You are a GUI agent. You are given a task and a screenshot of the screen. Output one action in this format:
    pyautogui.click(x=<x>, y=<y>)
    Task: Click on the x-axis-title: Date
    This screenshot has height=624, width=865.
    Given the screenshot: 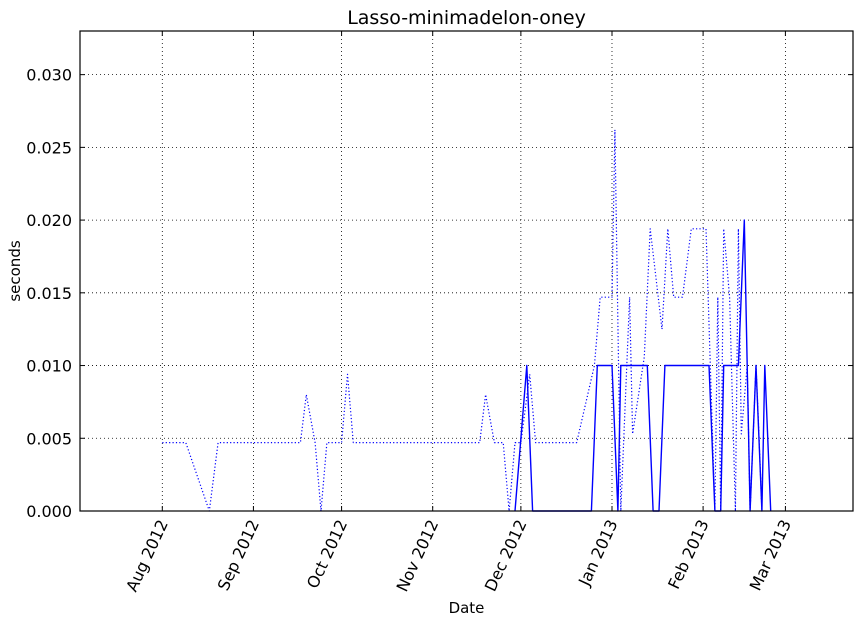 What is the action you would take?
    pyautogui.click(x=467, y=608)
    